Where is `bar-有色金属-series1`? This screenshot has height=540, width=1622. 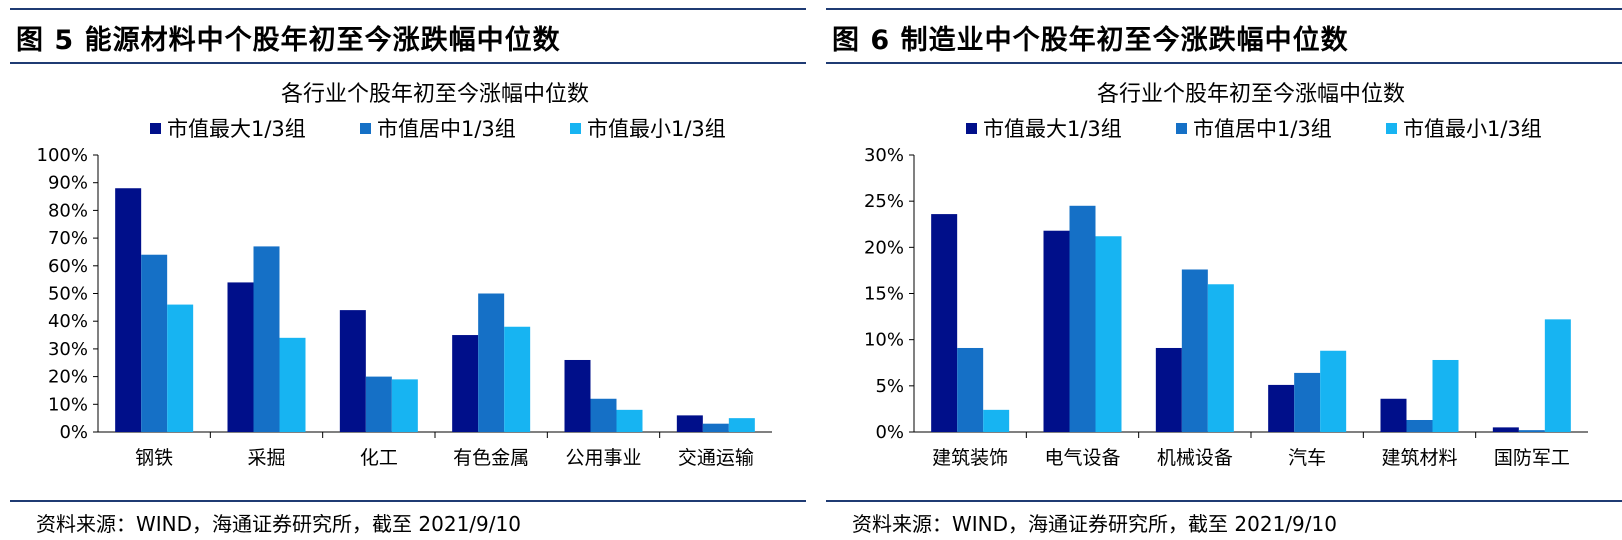
bar-有色金属-series1 is located at coordinates (465, 383).